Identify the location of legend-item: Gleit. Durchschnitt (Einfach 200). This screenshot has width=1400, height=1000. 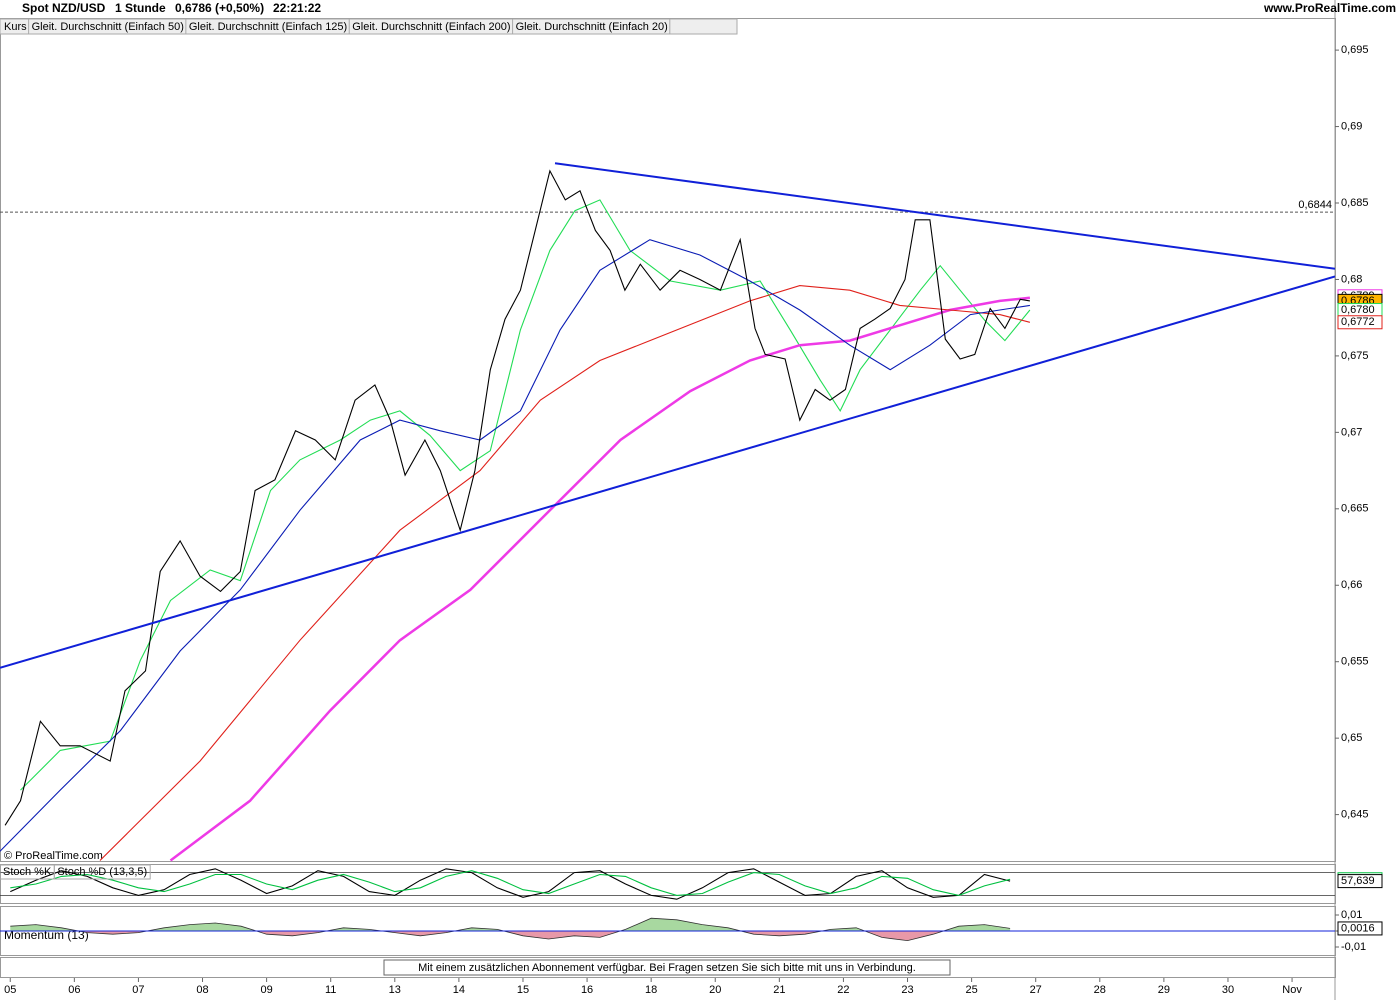
(431, 27).